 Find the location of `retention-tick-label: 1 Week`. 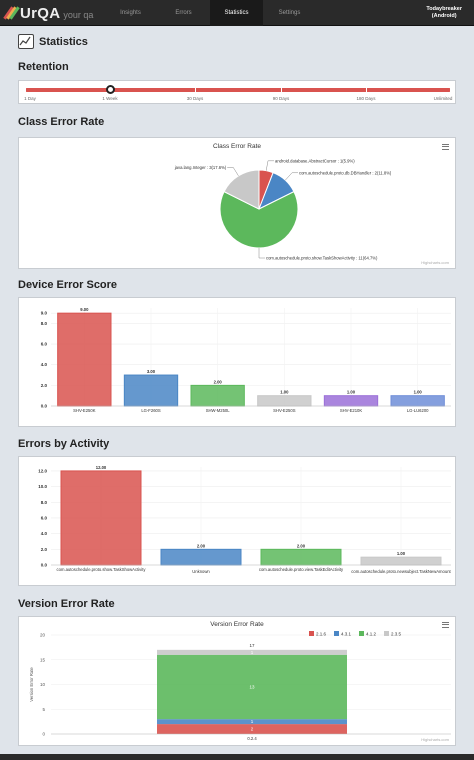

retention-tick-label: 1 Week is located at coordinates (110, 98).